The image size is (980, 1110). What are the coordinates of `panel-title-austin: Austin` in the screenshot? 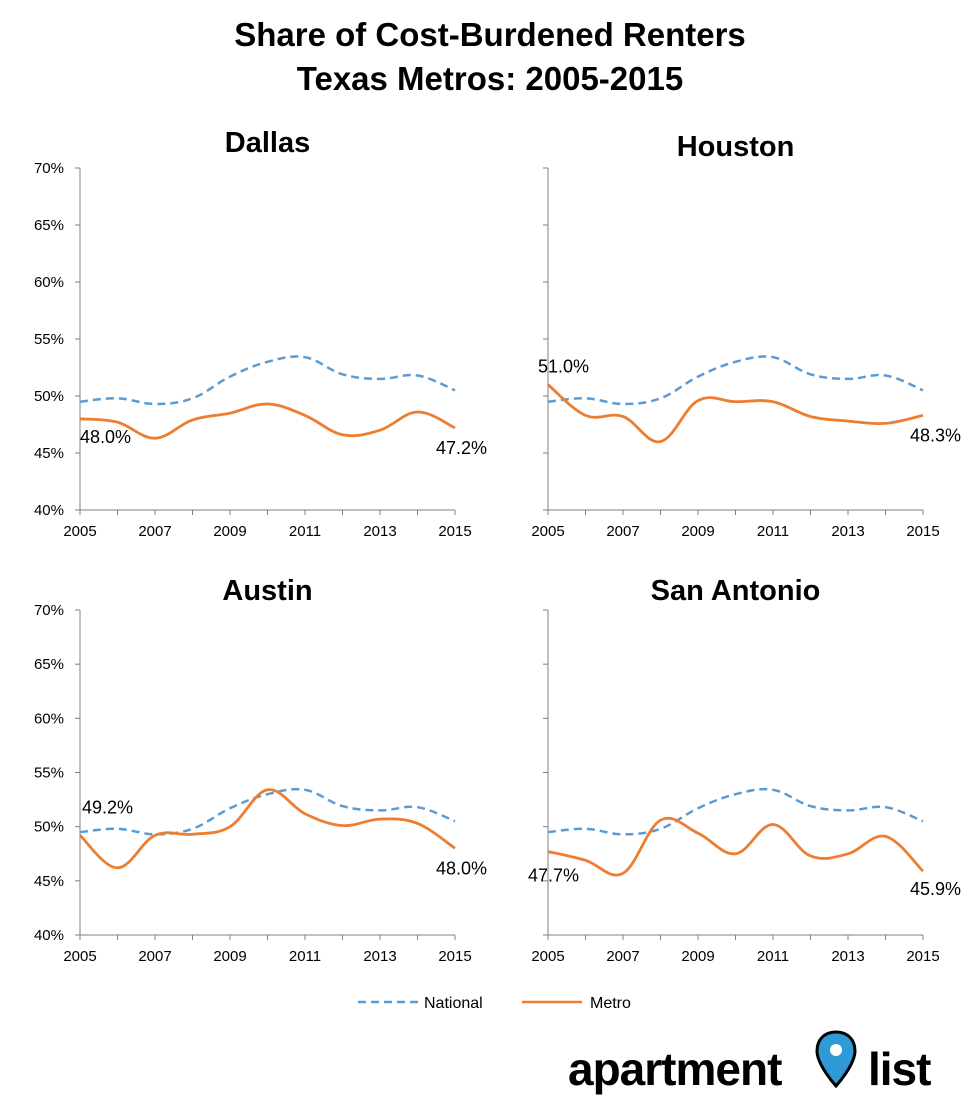 It's located at (267, 591).